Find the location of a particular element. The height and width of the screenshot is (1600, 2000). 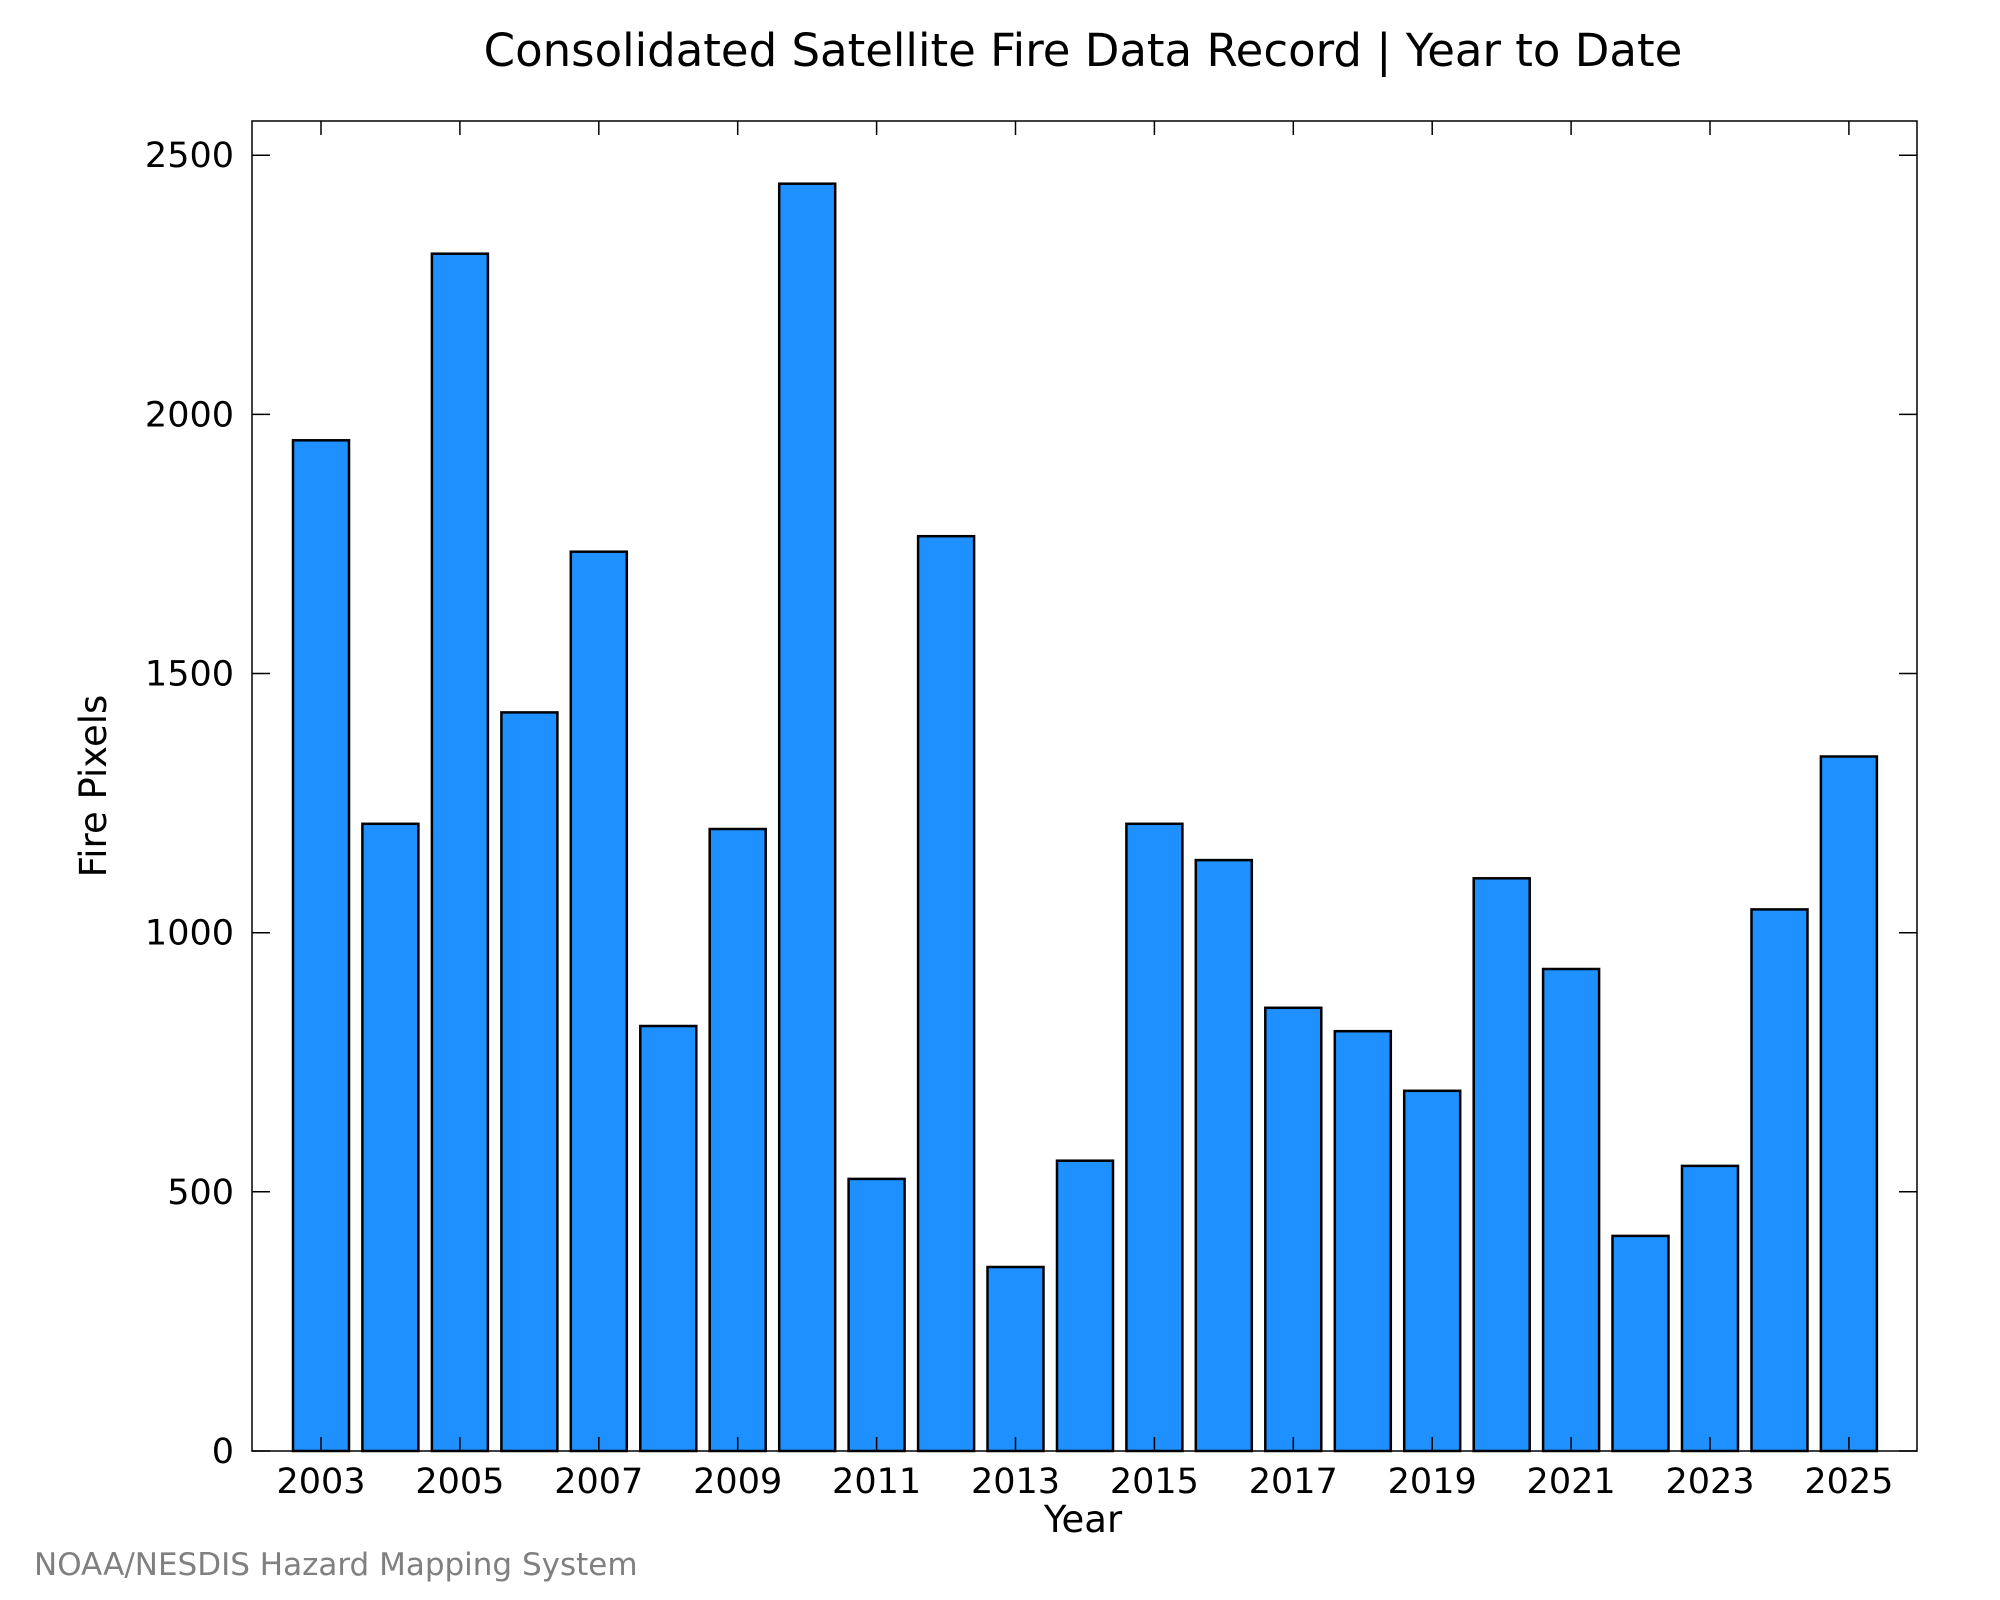

bar-2007 is located at coordinates (599, 1001).